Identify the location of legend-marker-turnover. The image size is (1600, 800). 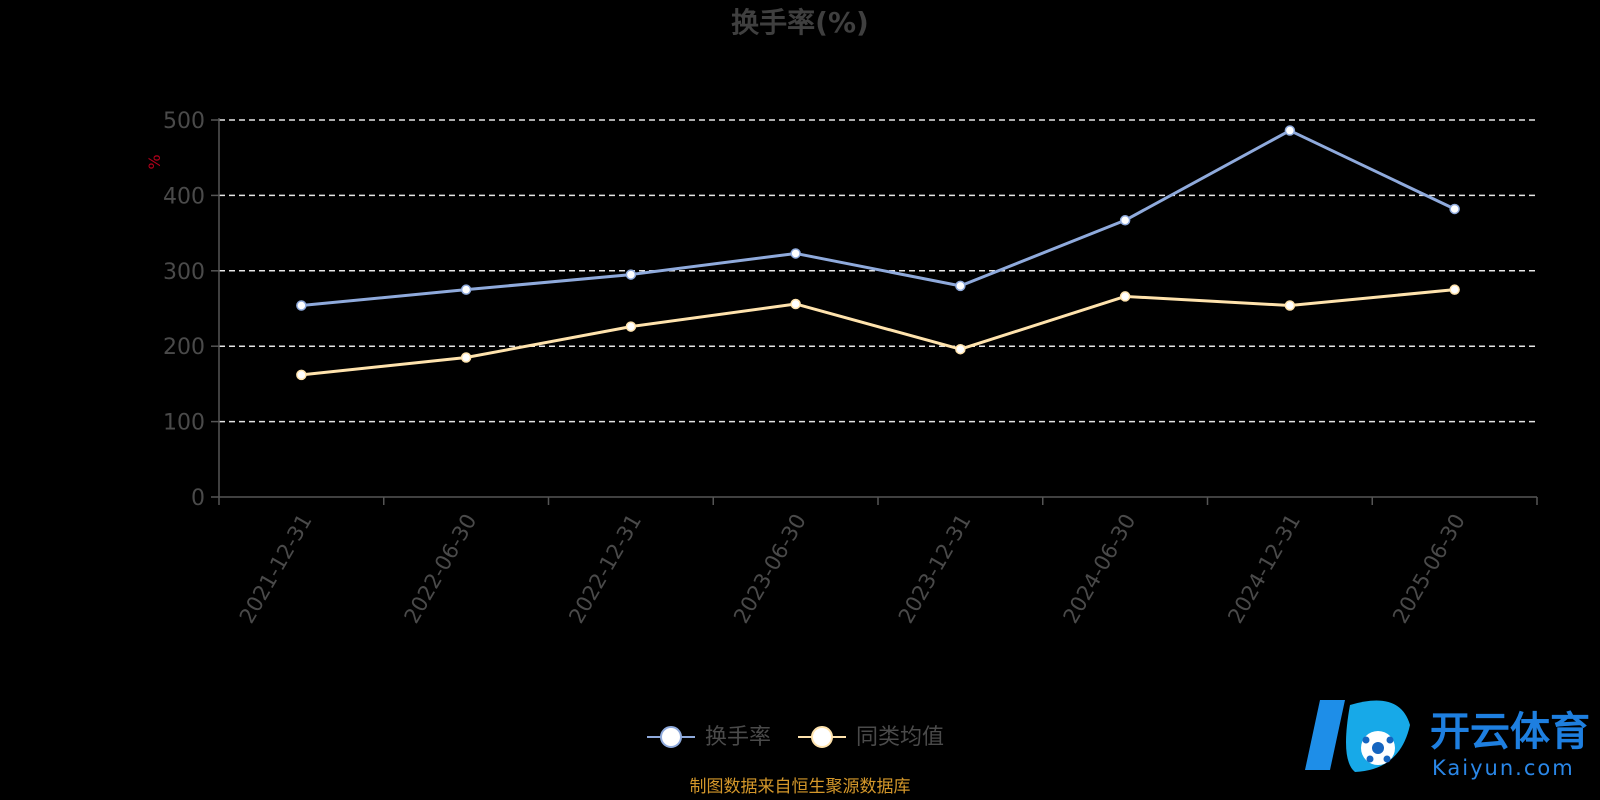
(671, 737).